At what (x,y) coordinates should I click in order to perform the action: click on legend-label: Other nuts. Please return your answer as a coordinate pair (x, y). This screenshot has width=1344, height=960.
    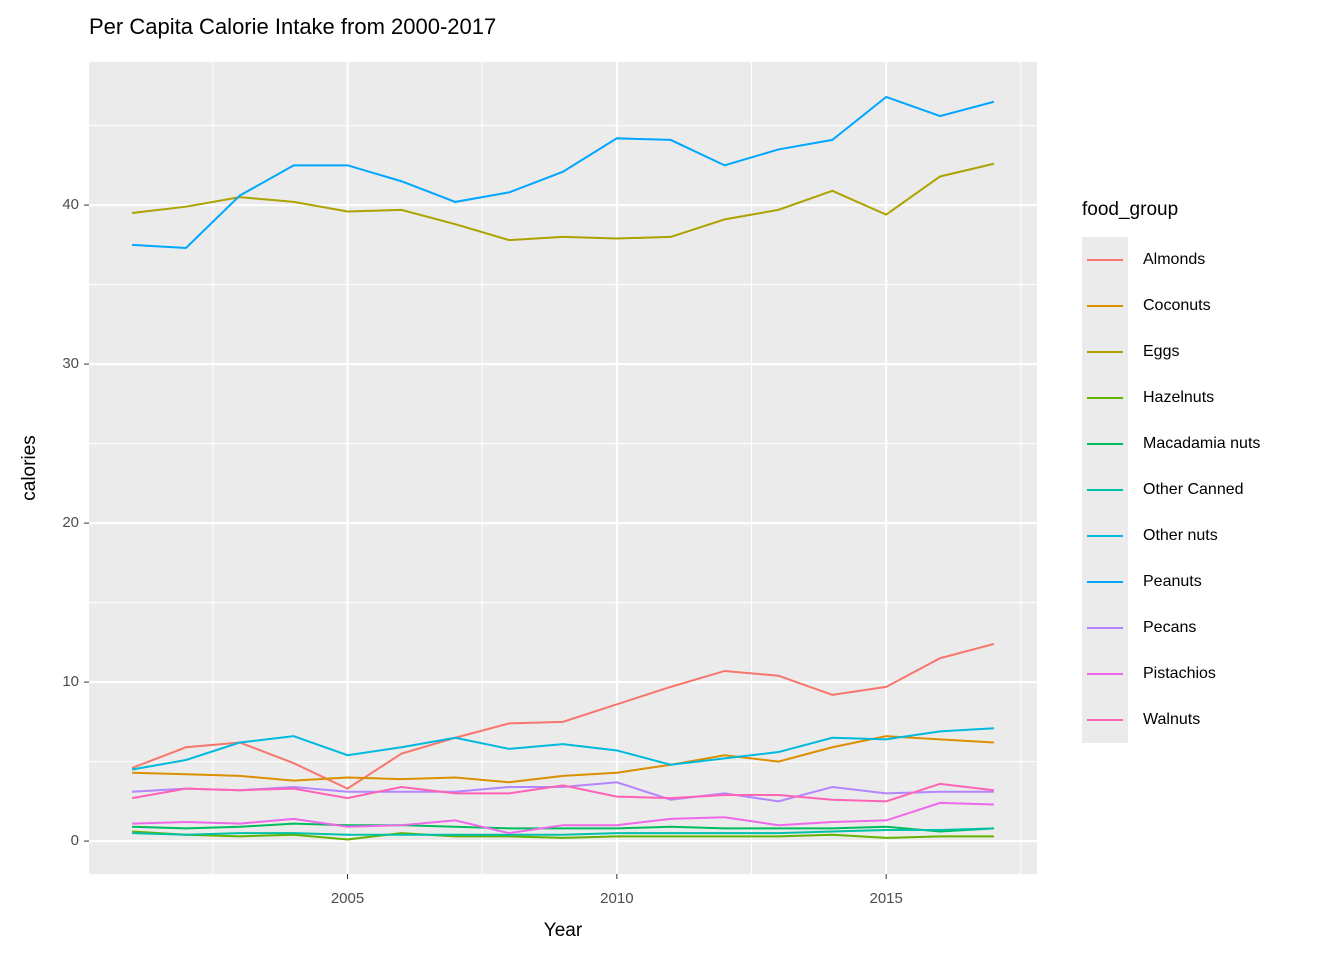
    Looking at the image, I should click on (1180, 535).